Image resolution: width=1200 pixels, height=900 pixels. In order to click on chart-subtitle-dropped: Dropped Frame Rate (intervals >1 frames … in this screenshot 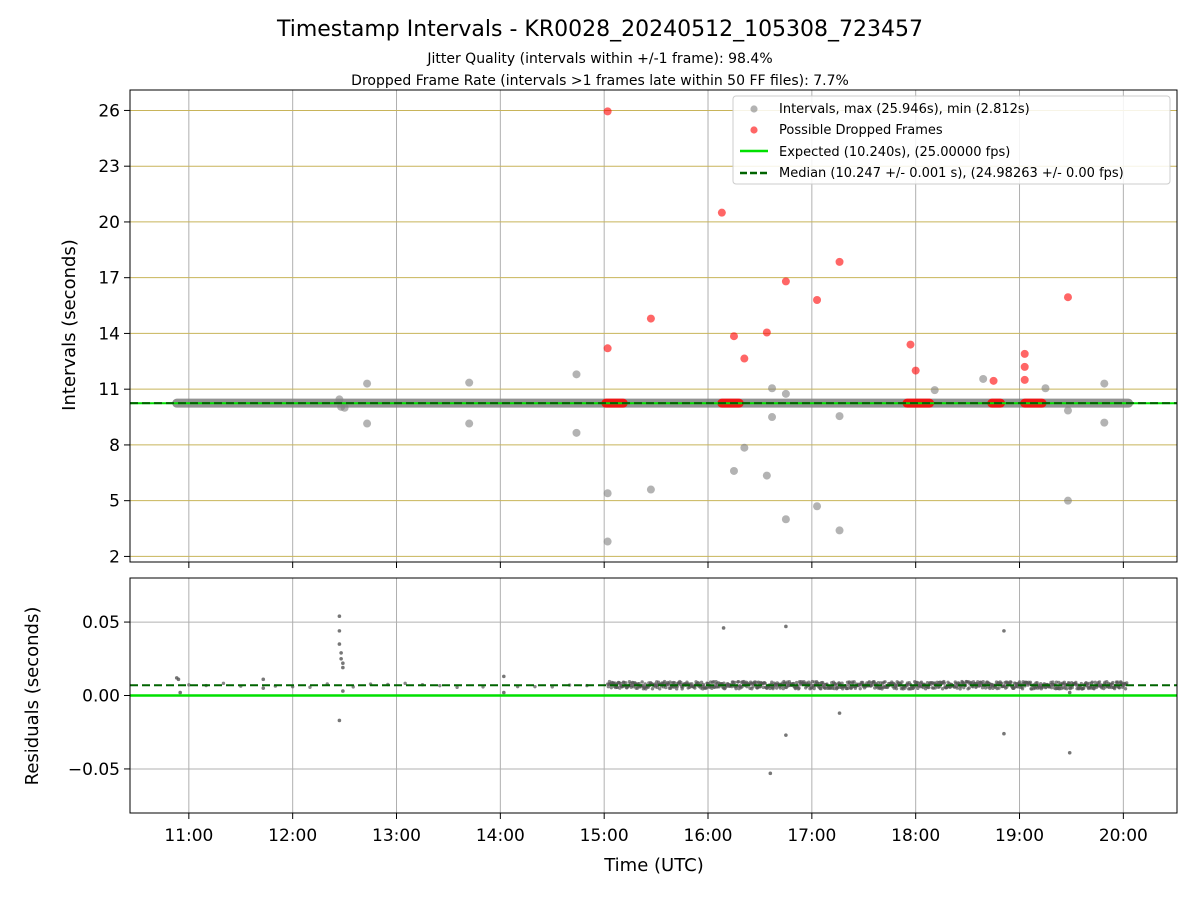, I will do `click(600, 81)`.